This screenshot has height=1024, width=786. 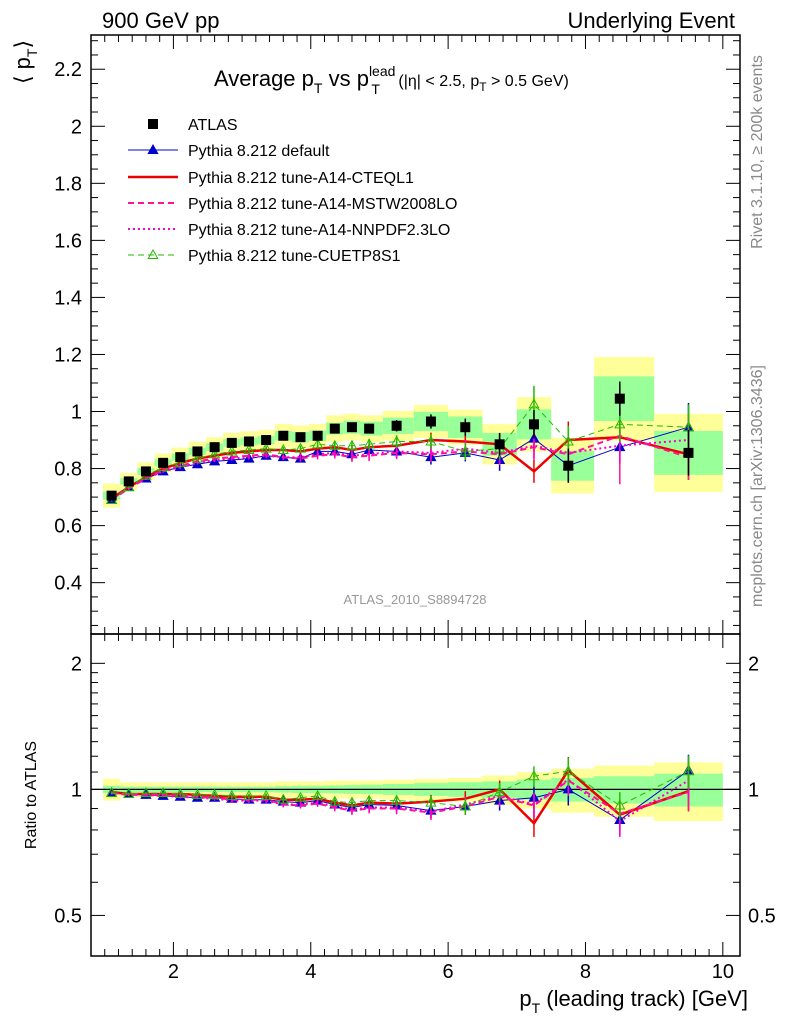 I want to click on y-tick-label-main: 1.4, so click(x=68, y=298).